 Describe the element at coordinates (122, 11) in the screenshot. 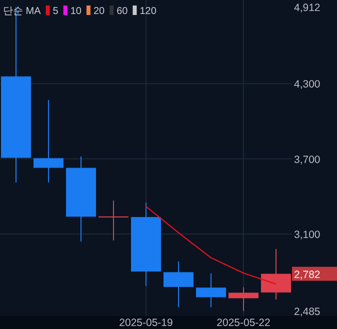

I see `legend-label: 60` at that location.